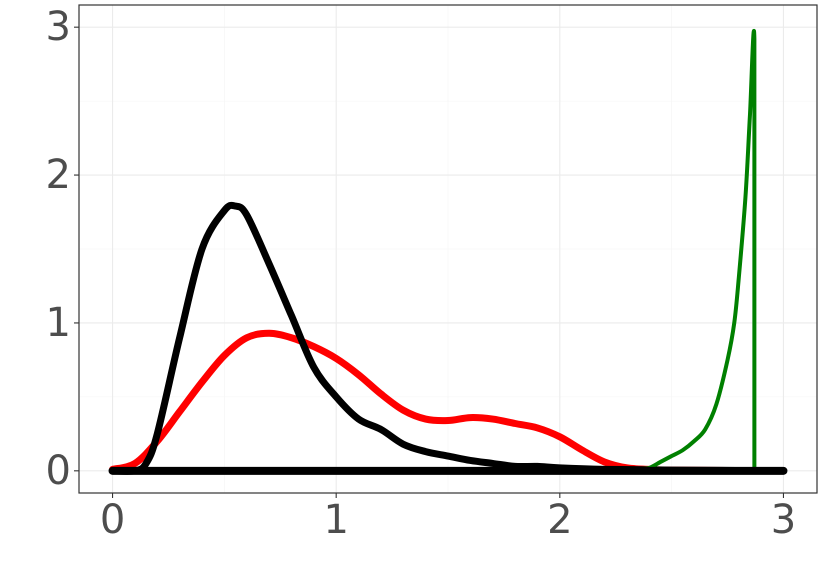  Describe the element at coordinates (335, 520) in the screenshot. I see `x-tick-label: 1` at that location.